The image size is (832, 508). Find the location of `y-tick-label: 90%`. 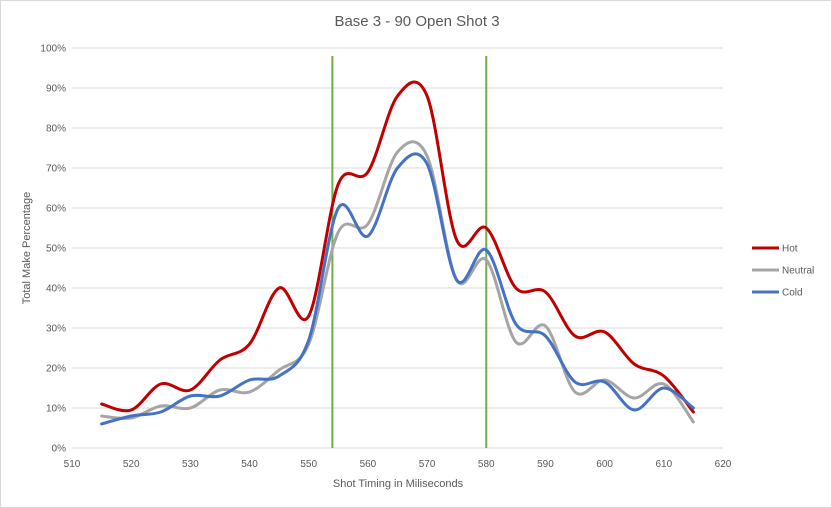

y-tick-label: 90% is located at coordinates (56, 89).